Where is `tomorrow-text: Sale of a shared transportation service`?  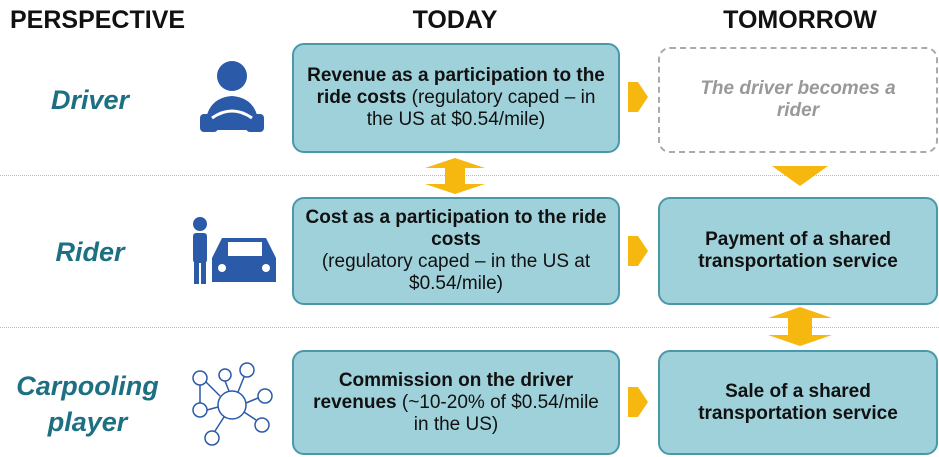
tomorrow-text: Sale of a shared transportation service is located at coordinates (798, 402).